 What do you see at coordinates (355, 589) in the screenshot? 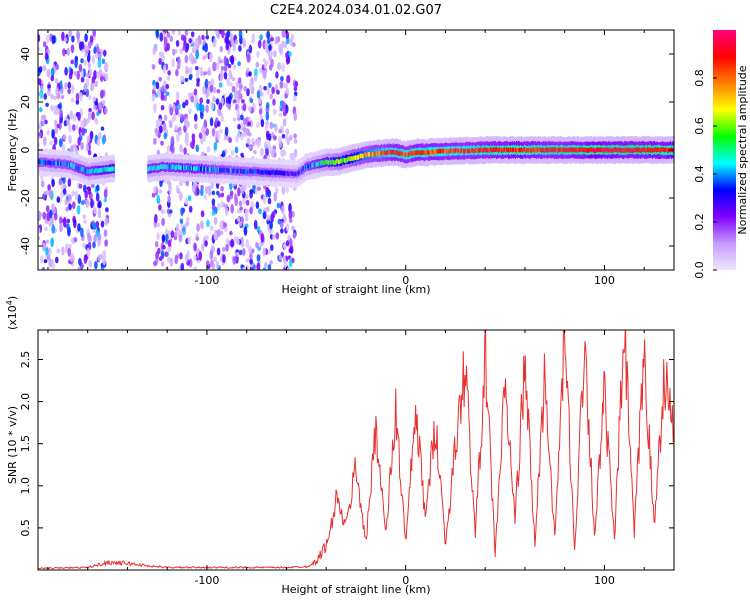
I see `snr-x-axis-title: Height of straight line (km)` at bounding box center [355, 589].